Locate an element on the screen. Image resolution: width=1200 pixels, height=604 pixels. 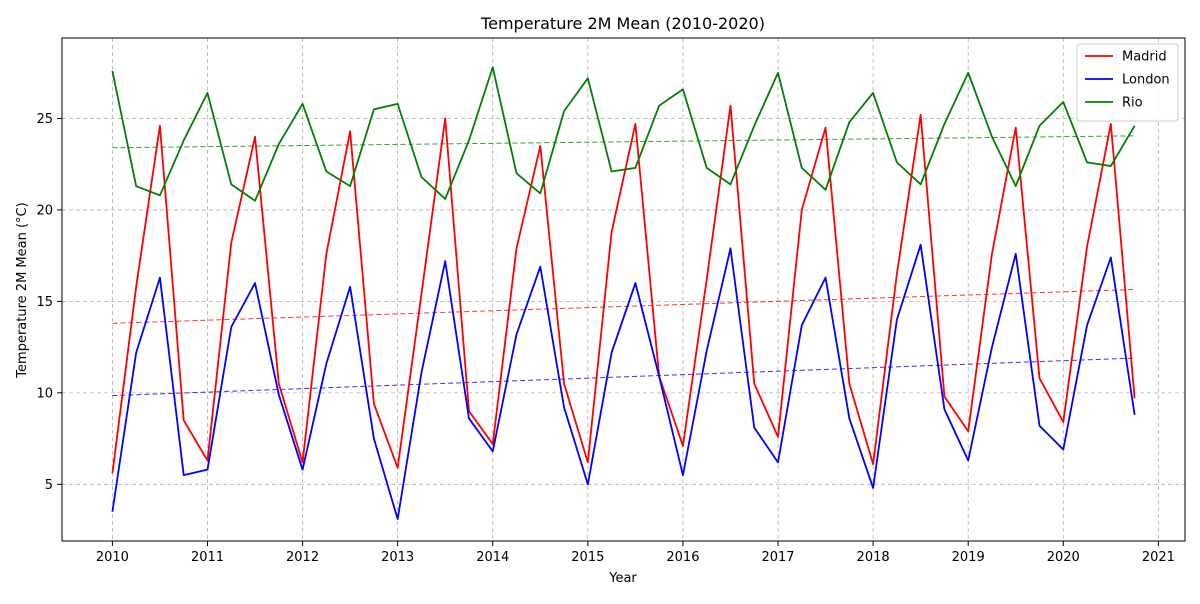
x-tick-label: 2012 is located at coordinates (302, 557).